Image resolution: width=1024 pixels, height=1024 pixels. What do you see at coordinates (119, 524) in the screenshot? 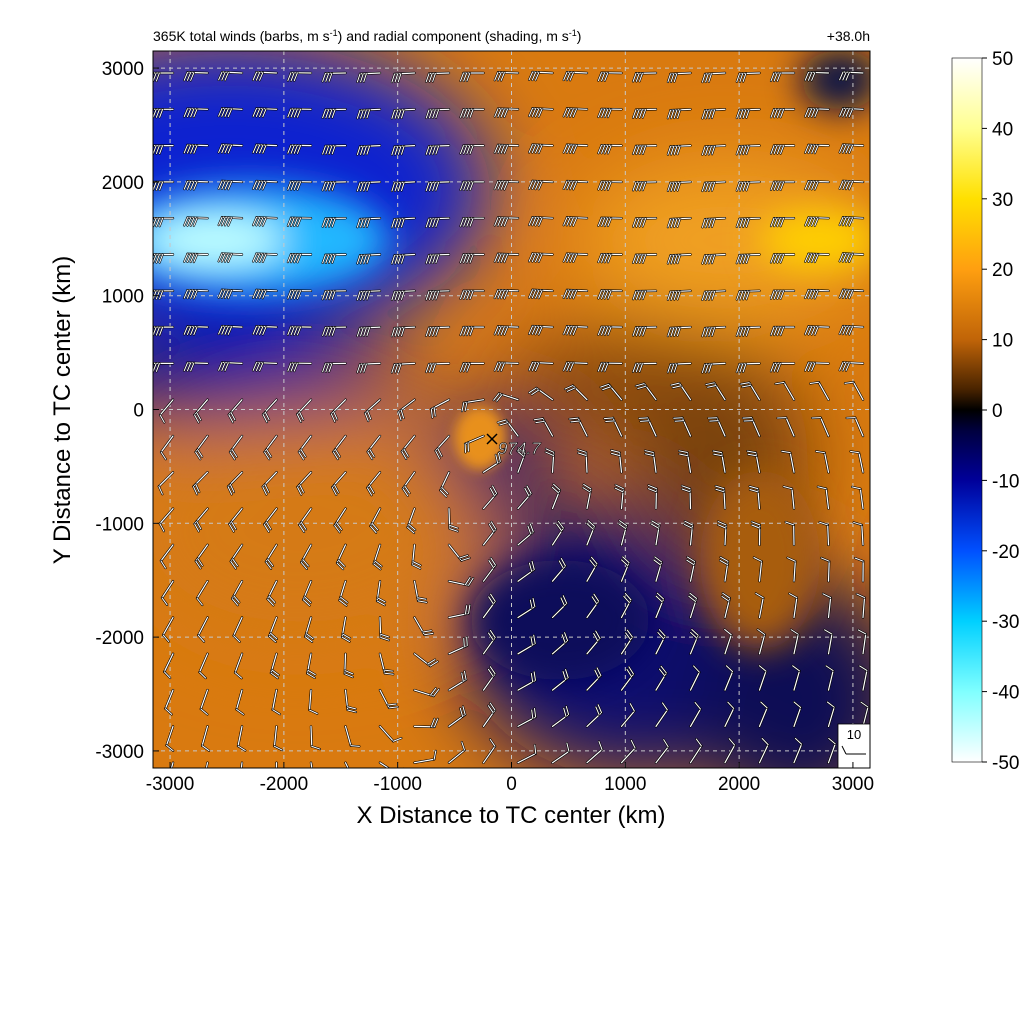
I see `y-tick-label: -1000` at bounding box center [119, 524].